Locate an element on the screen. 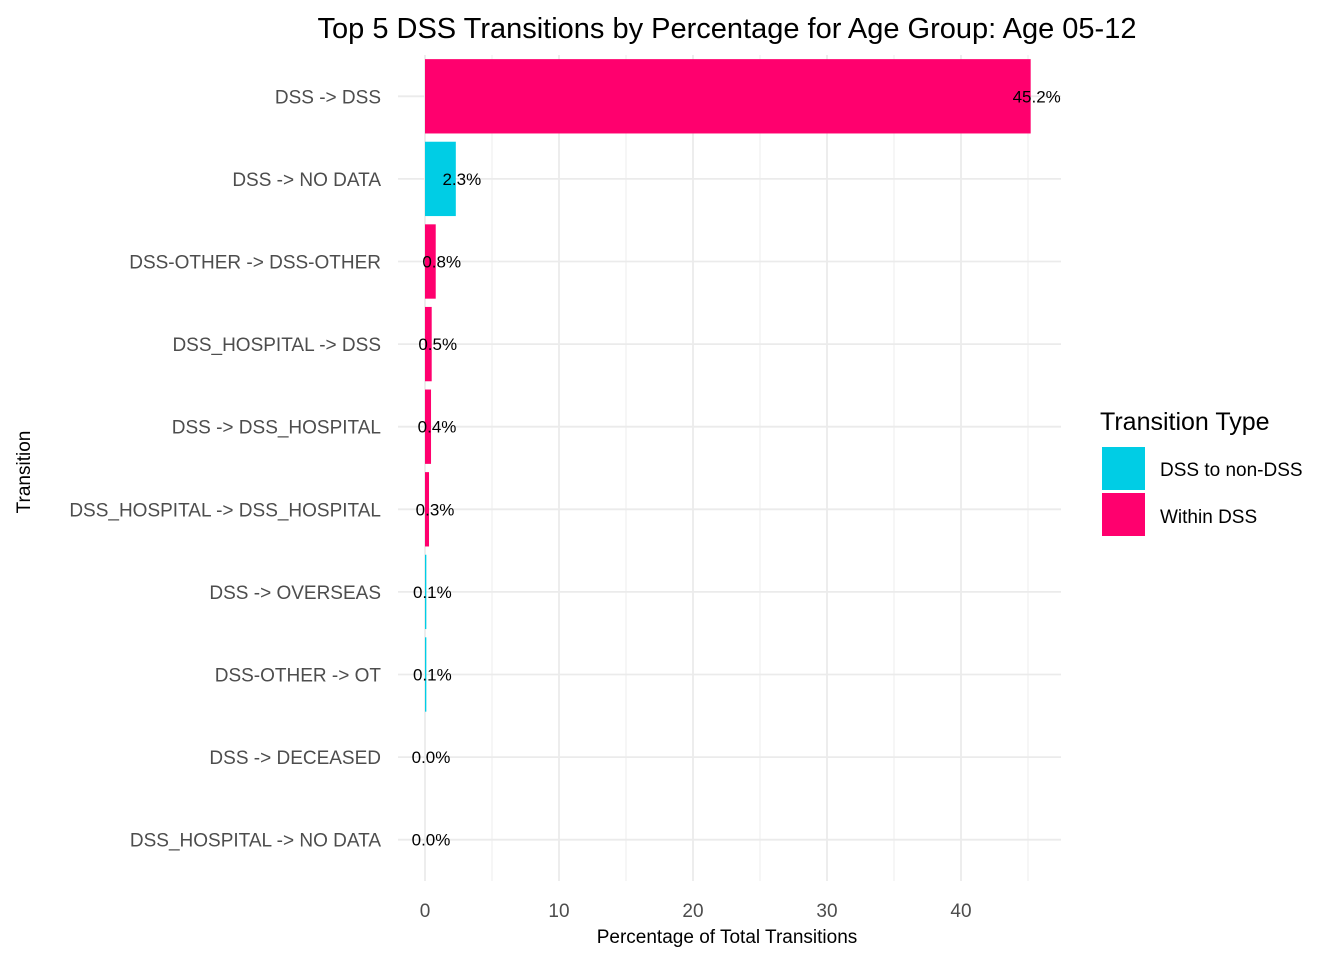 The image size is (1344, 960). bar-value-label: 0.4% is located at coordinates (437, 427).